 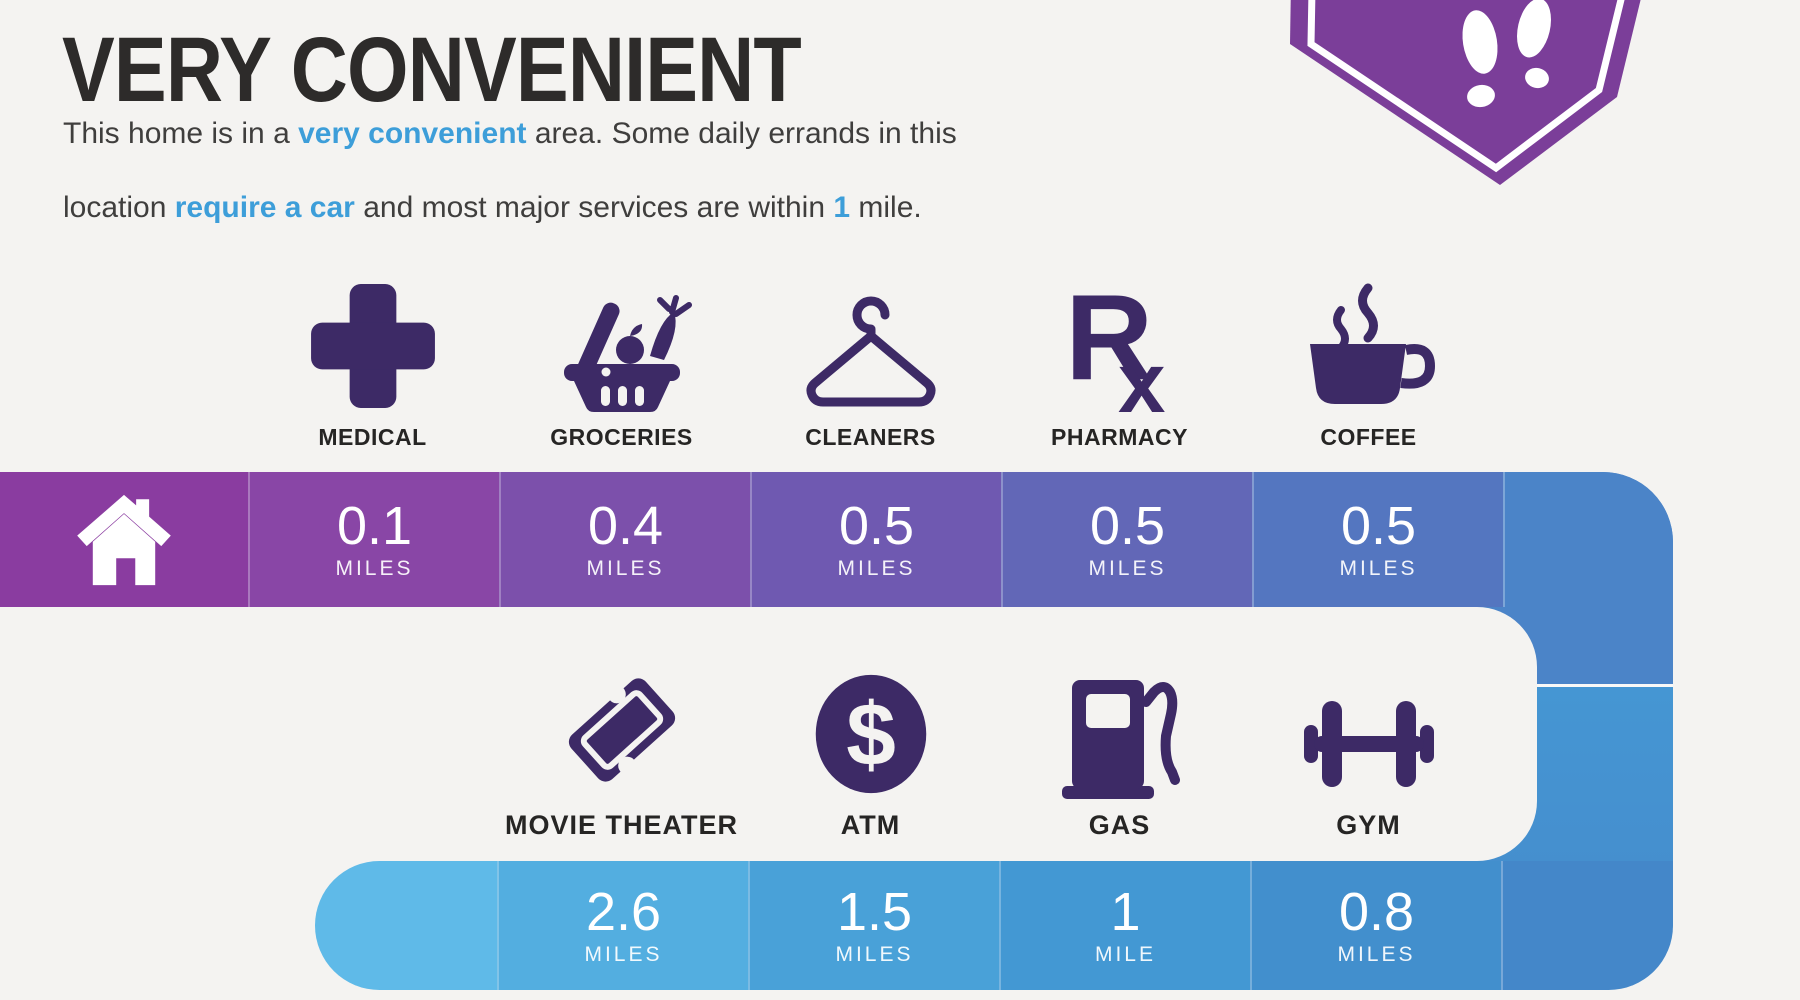 I want to click on badge-inner-outline, so click(x=1466, y=86).